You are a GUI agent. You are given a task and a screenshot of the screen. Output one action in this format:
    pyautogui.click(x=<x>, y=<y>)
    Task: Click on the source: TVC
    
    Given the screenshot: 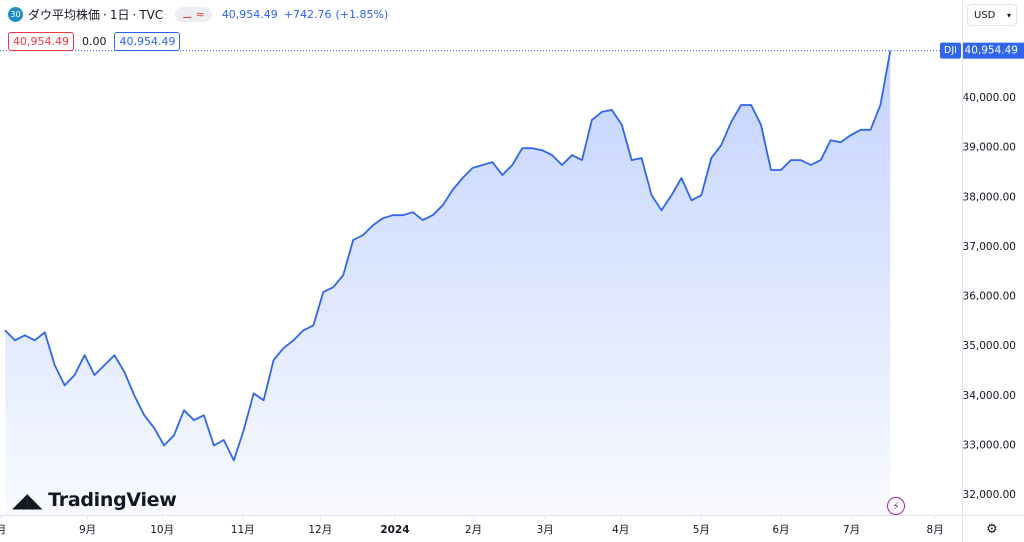 What is the action you would take?
    pyautogui.click(x=151, y=14)
    